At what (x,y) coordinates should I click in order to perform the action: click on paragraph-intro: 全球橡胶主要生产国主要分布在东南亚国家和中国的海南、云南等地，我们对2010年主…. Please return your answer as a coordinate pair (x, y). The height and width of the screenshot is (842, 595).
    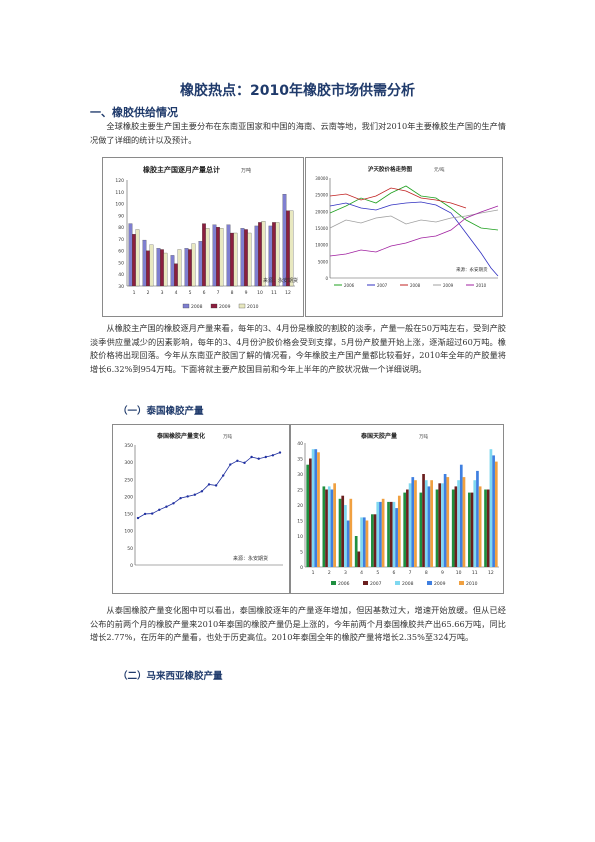
    Looking at the image, I should click on (298, 133).